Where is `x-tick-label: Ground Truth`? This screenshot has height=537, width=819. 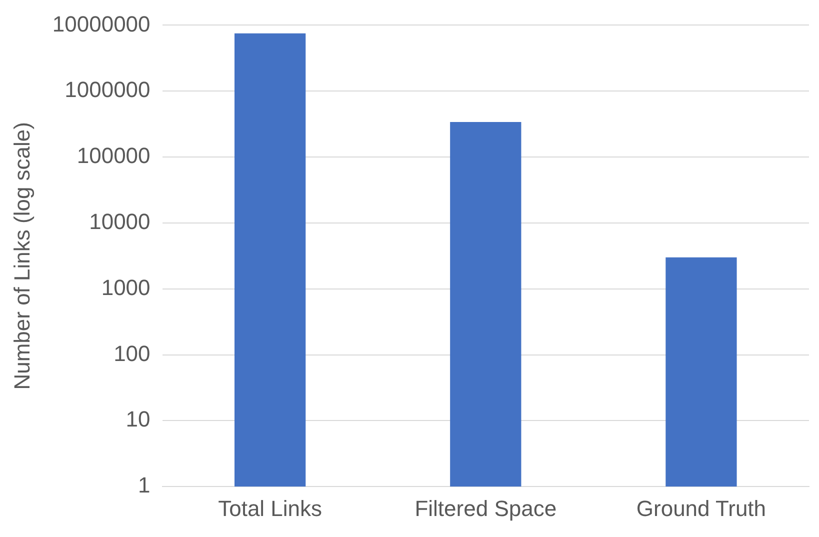
x-tick-label: Ground Truth is located at coordinates (701, 508).